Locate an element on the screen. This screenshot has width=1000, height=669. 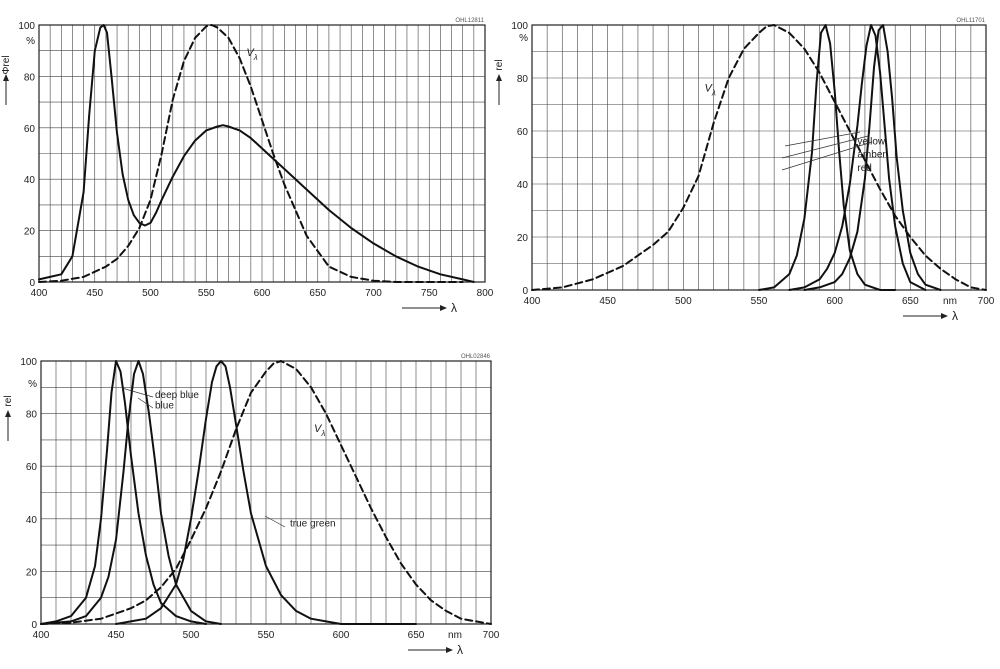
series-amber-line is located at coordinates (857, 157).